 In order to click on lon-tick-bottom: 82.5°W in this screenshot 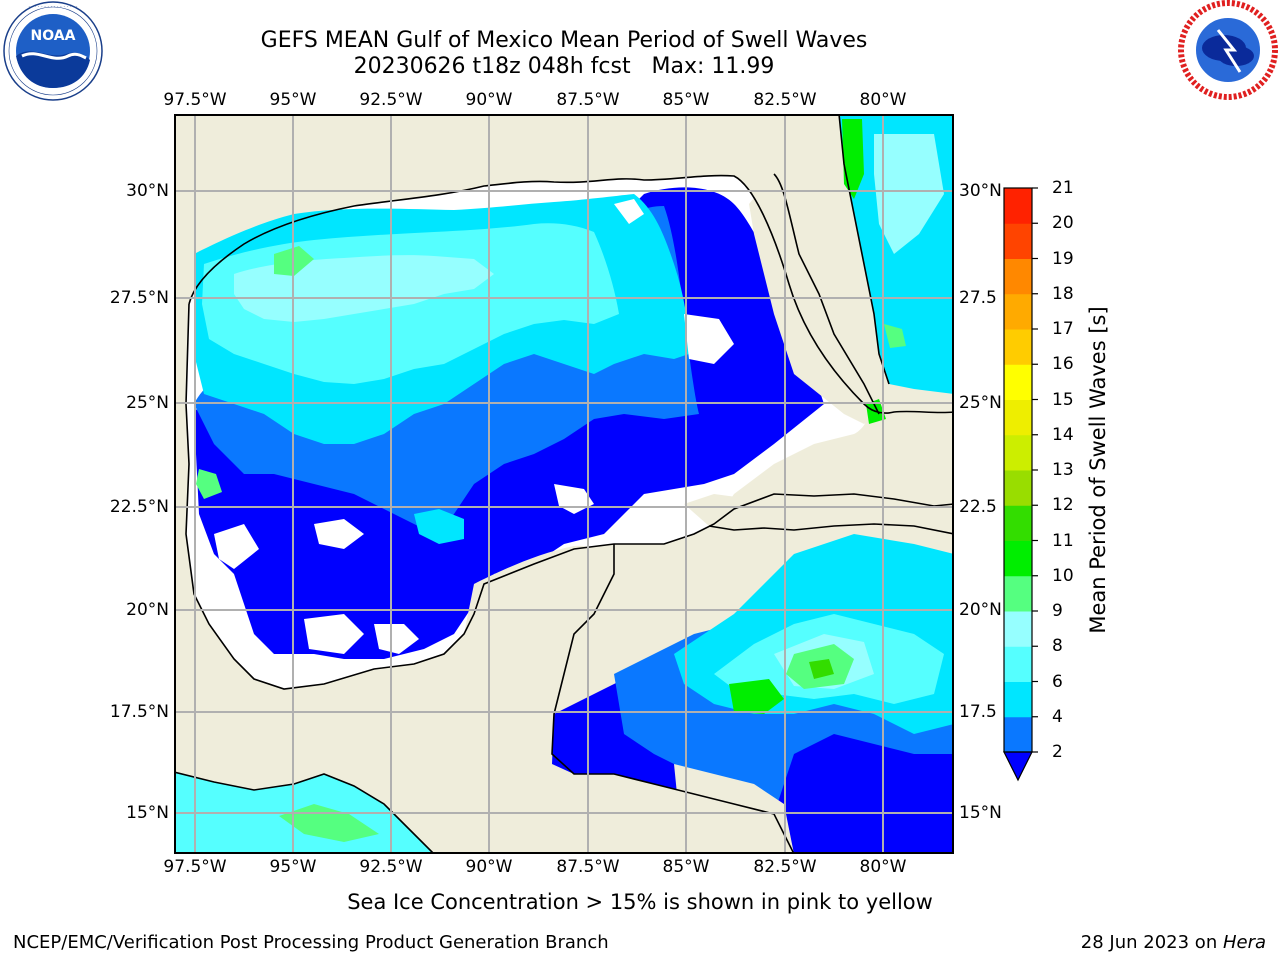, I will do `click(785, 867)`.